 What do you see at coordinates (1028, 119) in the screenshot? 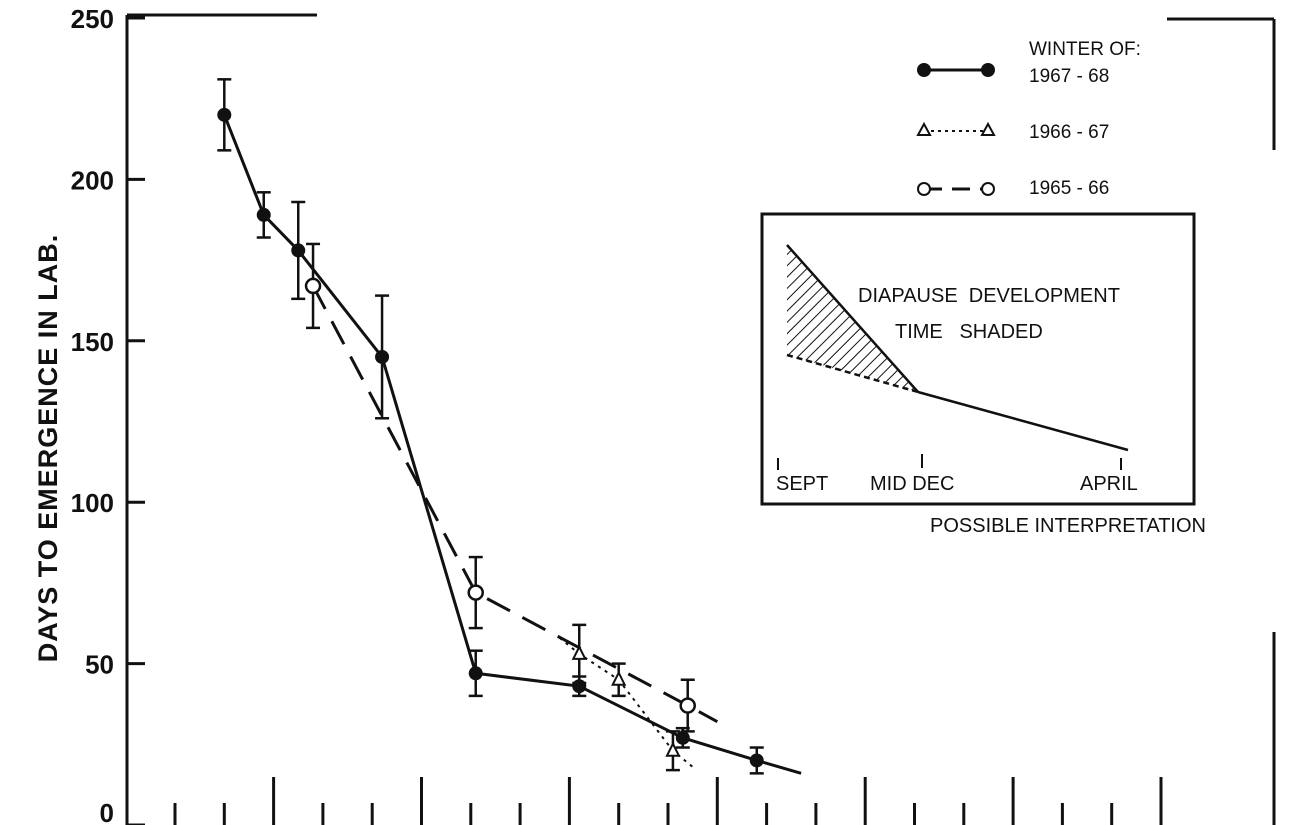
I see `legend: WINTER OF: 1967 - 68 1966 - 67 1965 - 66` at bounding box center [1028, 119].